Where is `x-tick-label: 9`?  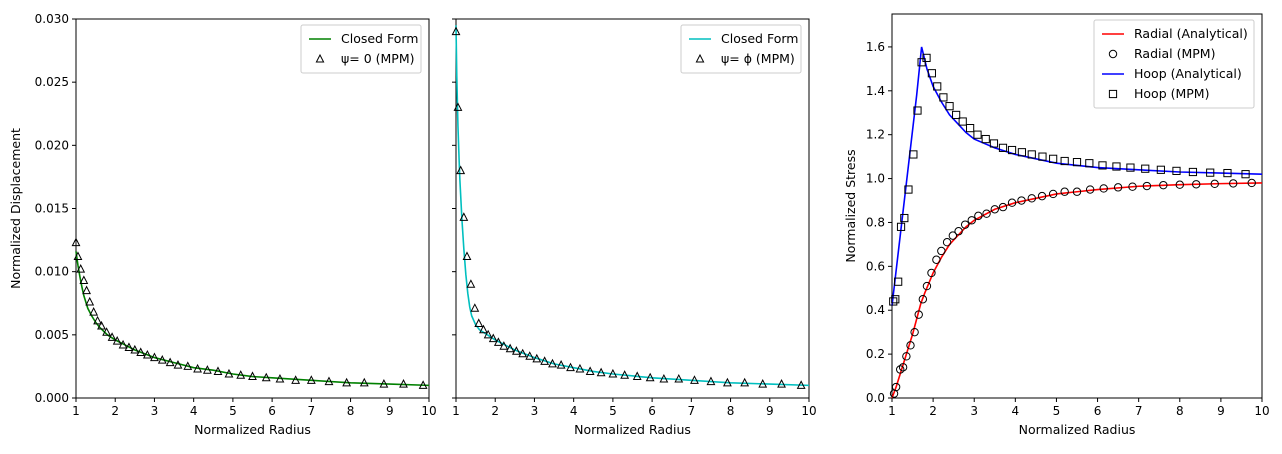
x-tick-label: 9 is located at coordinates (390, 411).